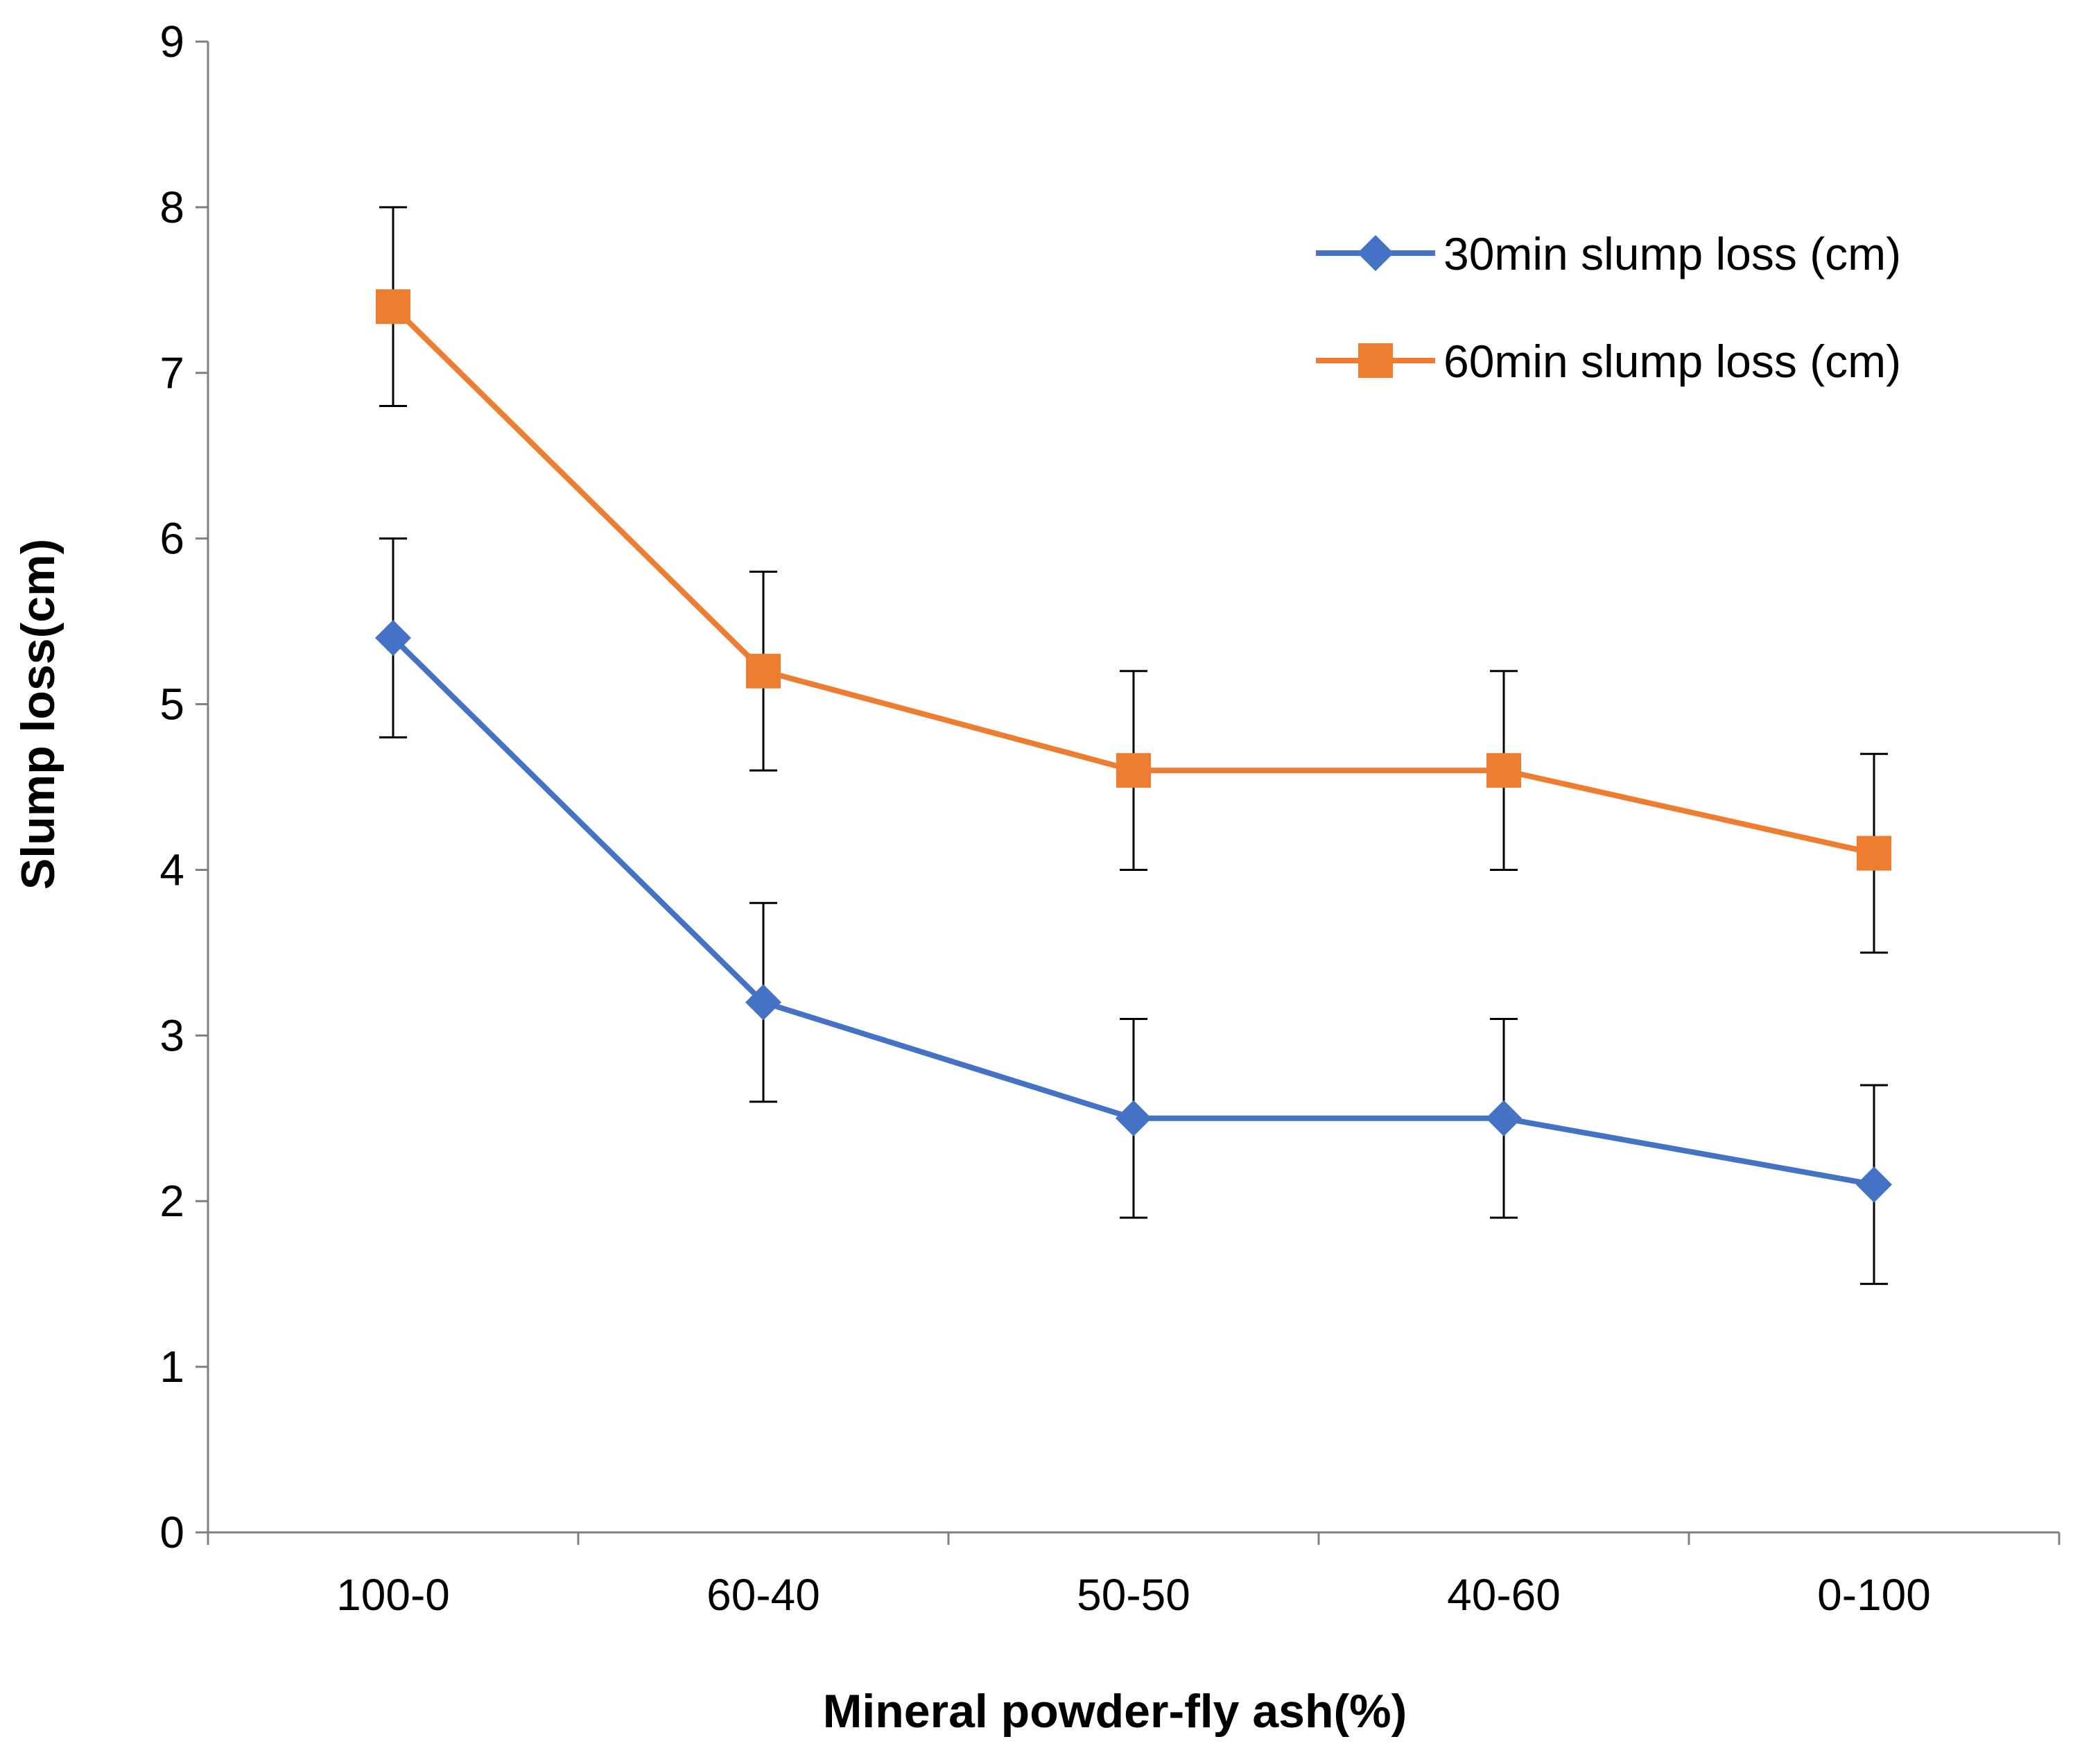  I want to click on y-tick-label: 2, so click(171, 1201).